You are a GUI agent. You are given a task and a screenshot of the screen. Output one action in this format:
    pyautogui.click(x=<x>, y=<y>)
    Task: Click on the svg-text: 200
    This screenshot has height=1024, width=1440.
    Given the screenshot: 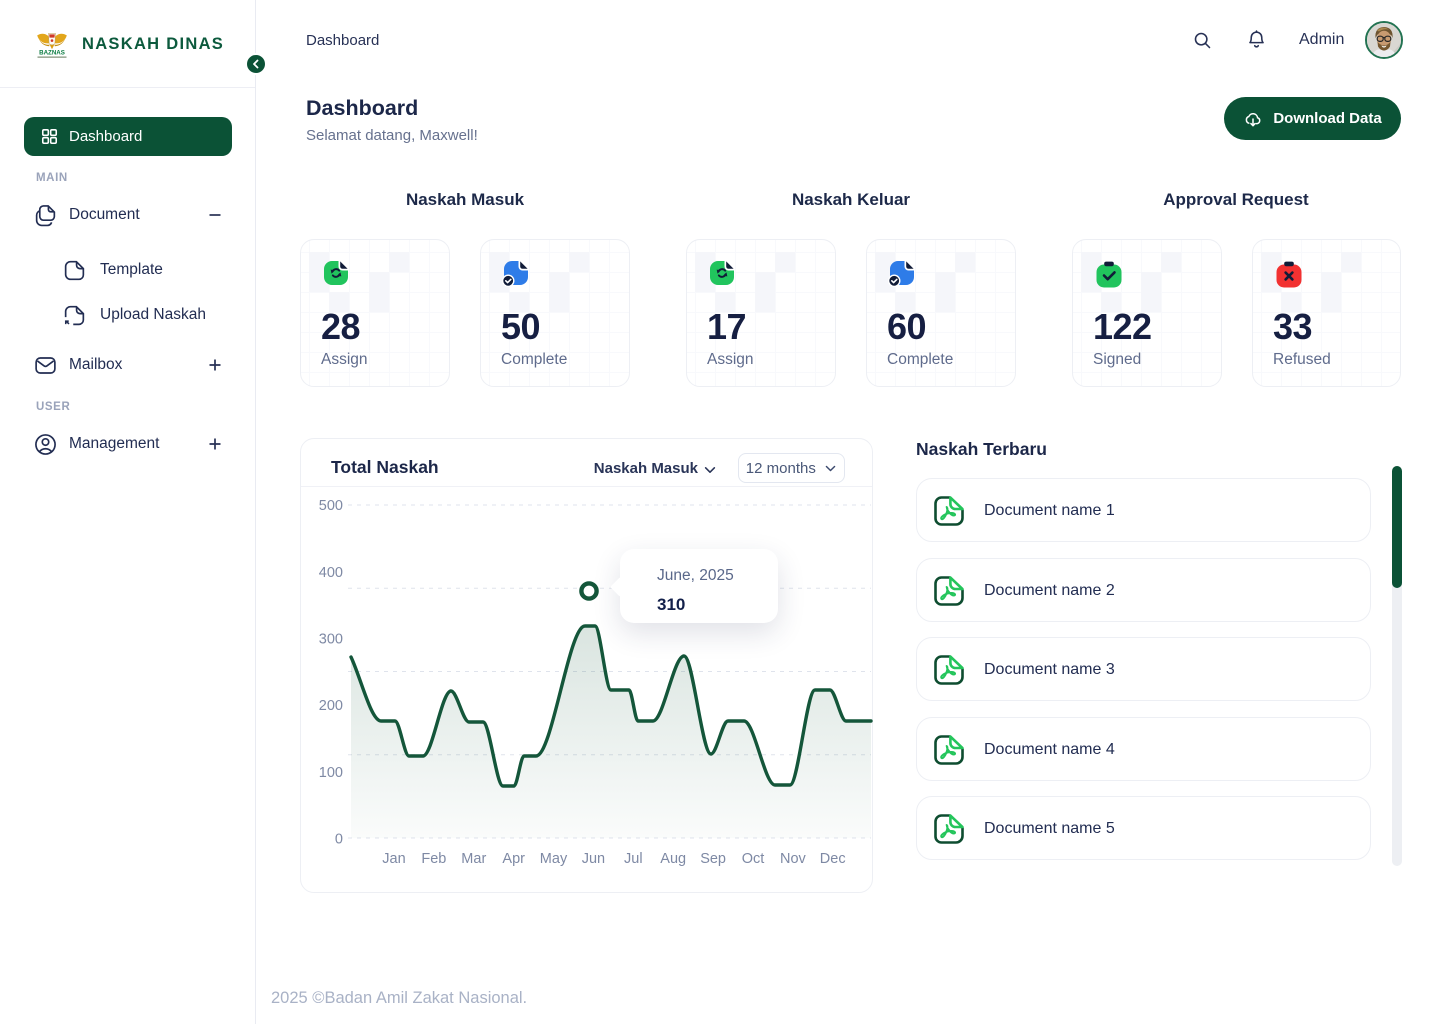 What is the action you would take?
    pyautogui.click(x=331, y=706)
    